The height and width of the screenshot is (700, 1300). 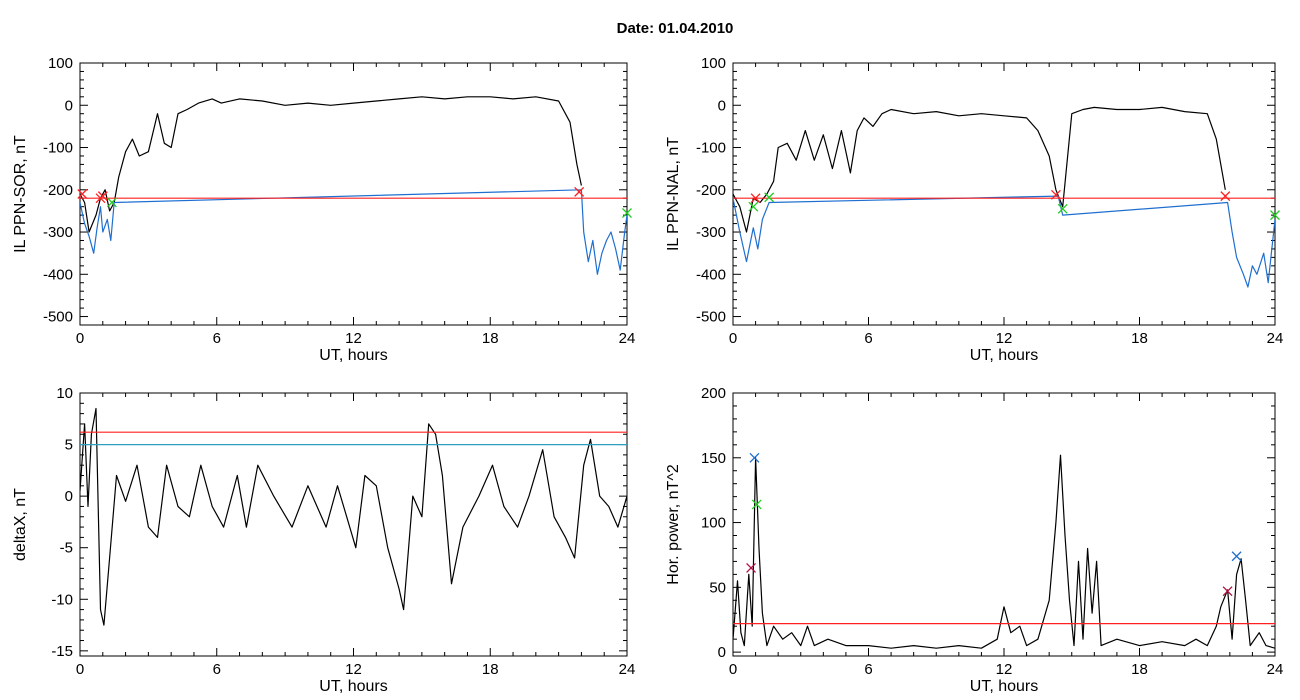 I want to click on y-tick-label: -5, so click(x=66, y=548).